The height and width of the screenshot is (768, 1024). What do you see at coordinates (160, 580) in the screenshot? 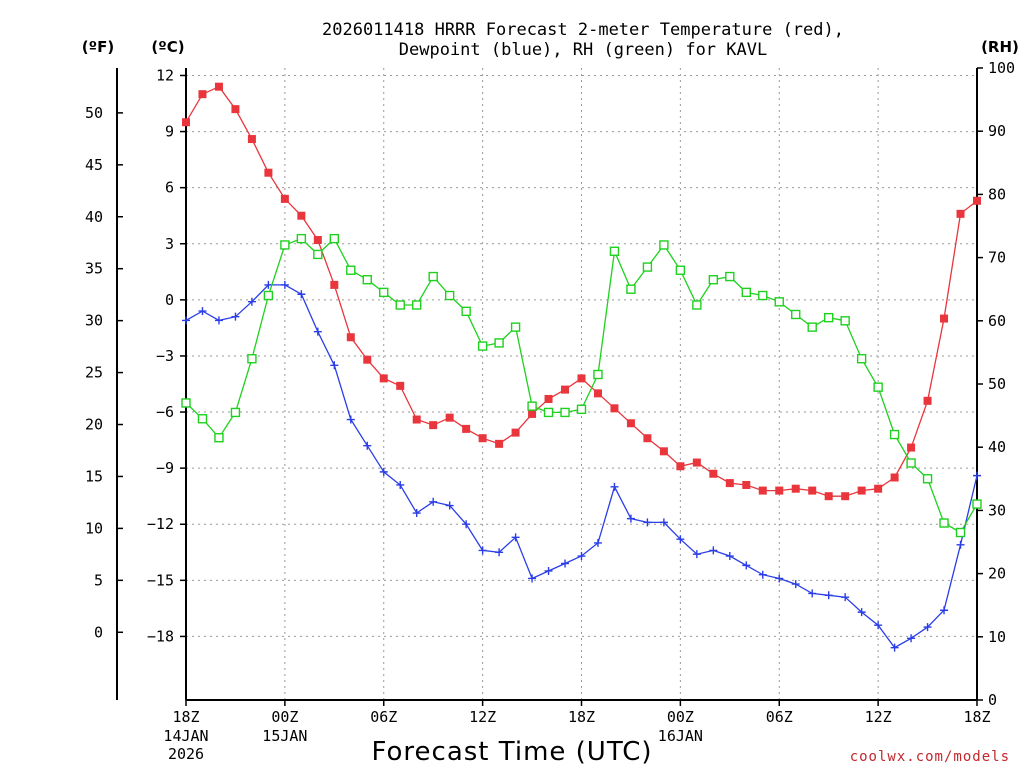
I see `celsius-tick-label: −15` at bounding box center [160, 580].